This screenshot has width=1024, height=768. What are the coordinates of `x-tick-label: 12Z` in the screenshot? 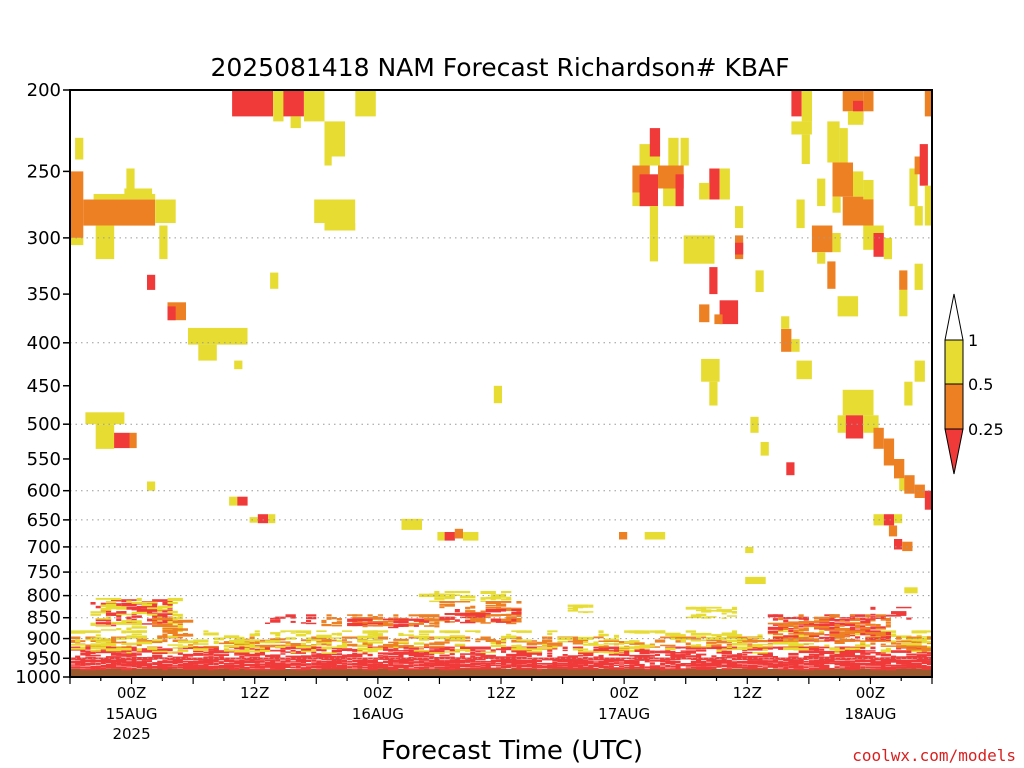 It's located at (747, 693).